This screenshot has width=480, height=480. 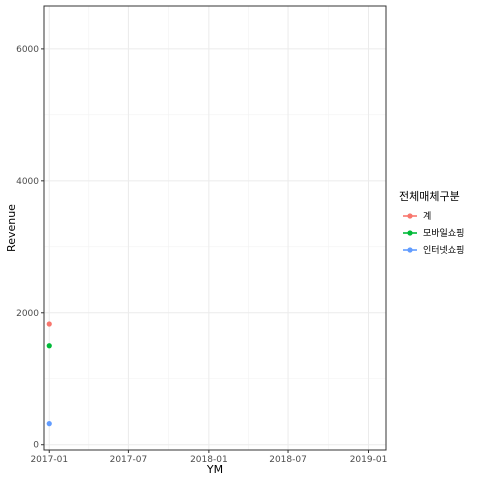 I want to click on x-axis-title: YM, so click(x=214, y=469).